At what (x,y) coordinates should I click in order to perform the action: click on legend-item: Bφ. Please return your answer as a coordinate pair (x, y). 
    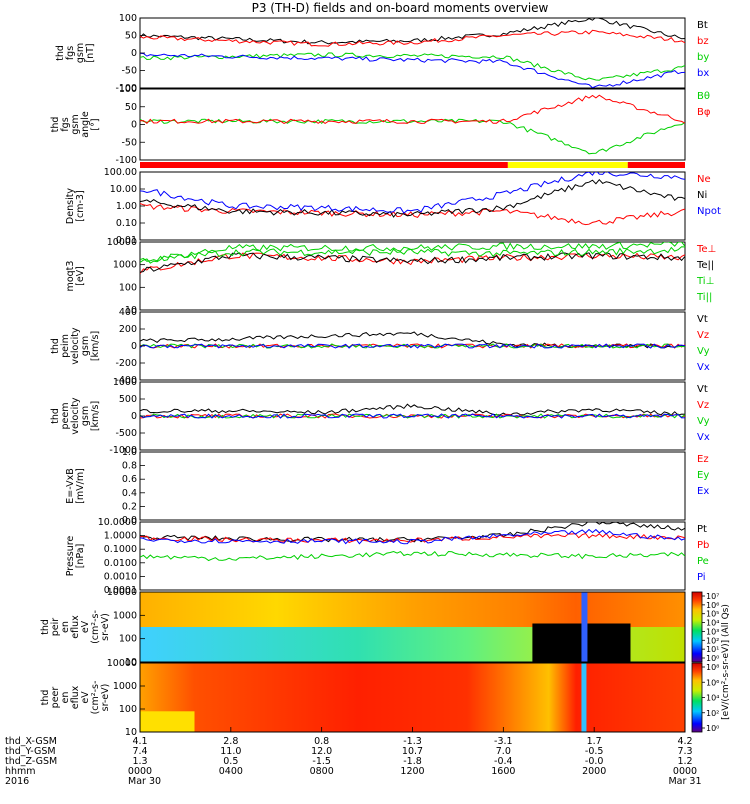
    Looking at the image, I should click on (704, 112).